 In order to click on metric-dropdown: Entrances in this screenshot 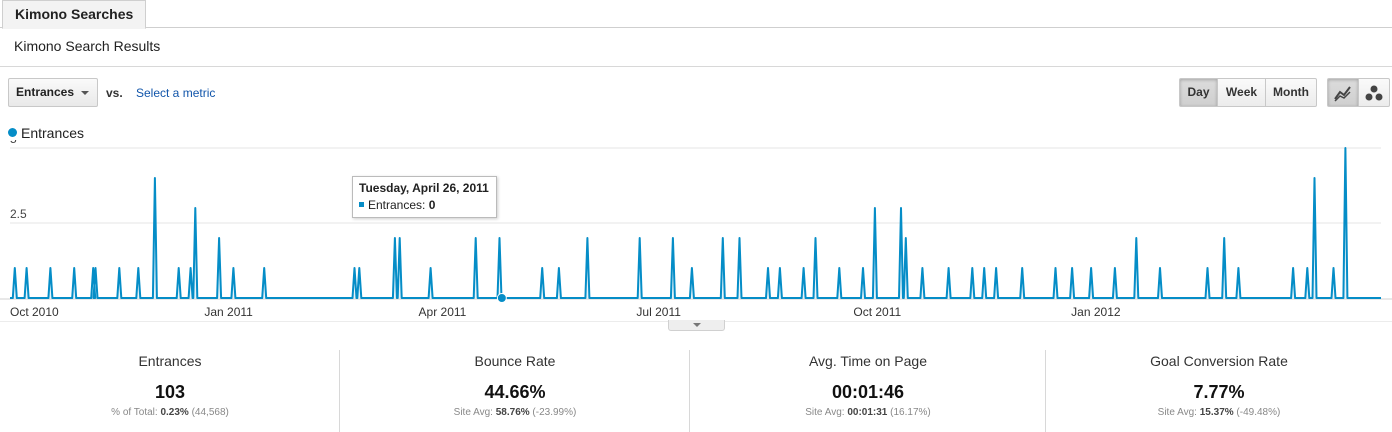, I will do `click(53, 92)`.